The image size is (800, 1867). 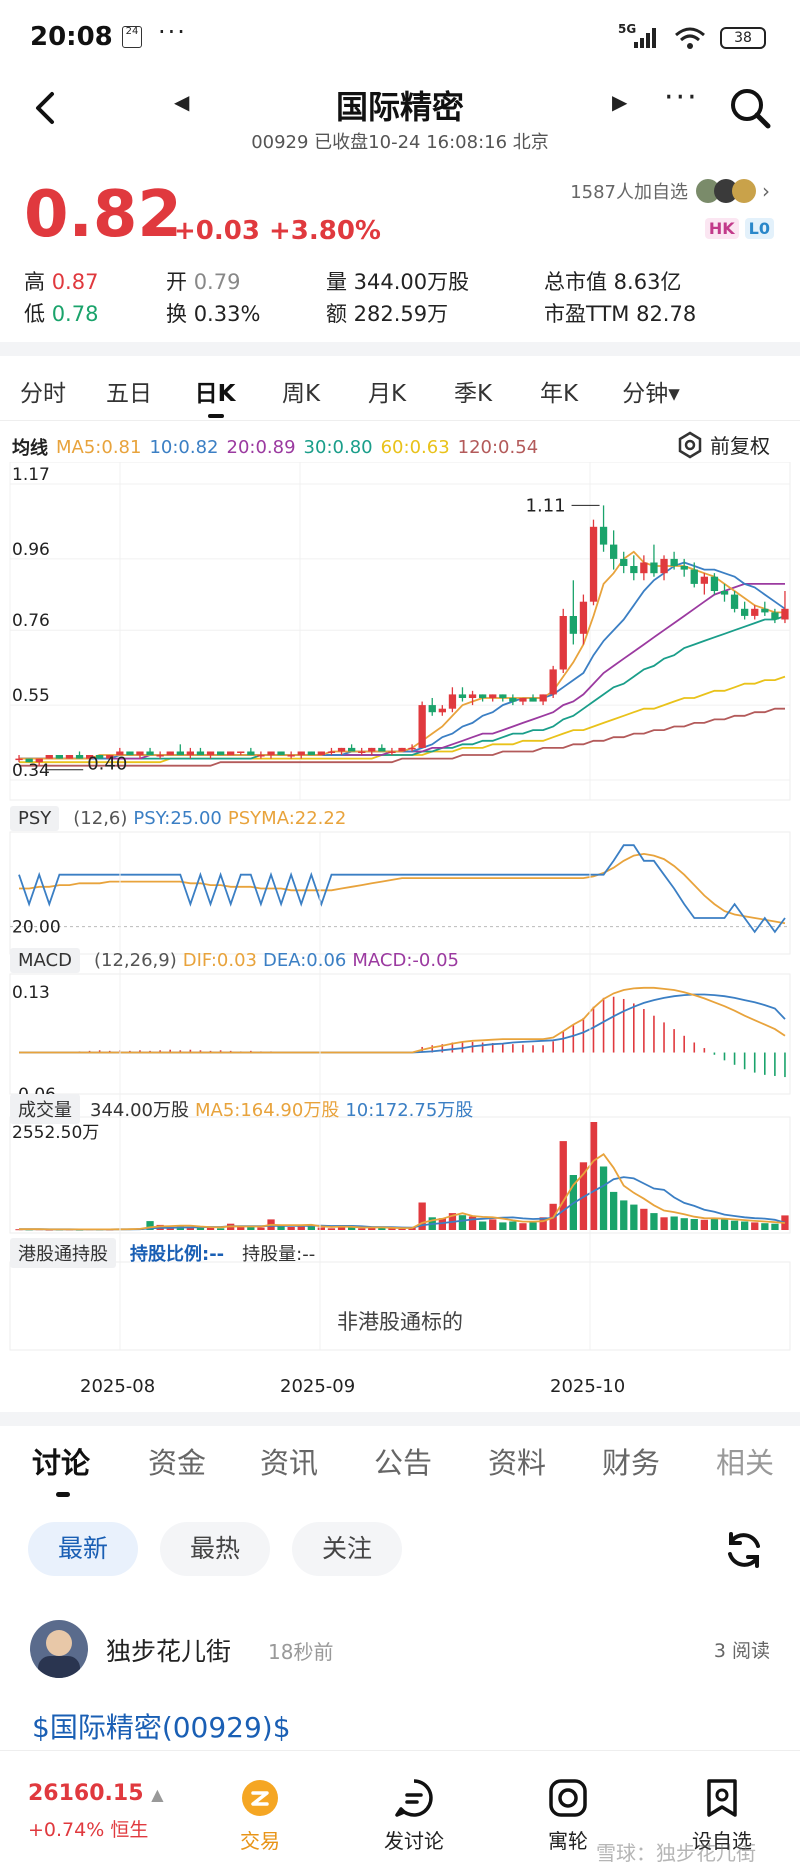 What do you see at coordinates (61, 1463) in the screenshot?
I see `tab-discussion: 讨论` at bounding box center [61, 1463].